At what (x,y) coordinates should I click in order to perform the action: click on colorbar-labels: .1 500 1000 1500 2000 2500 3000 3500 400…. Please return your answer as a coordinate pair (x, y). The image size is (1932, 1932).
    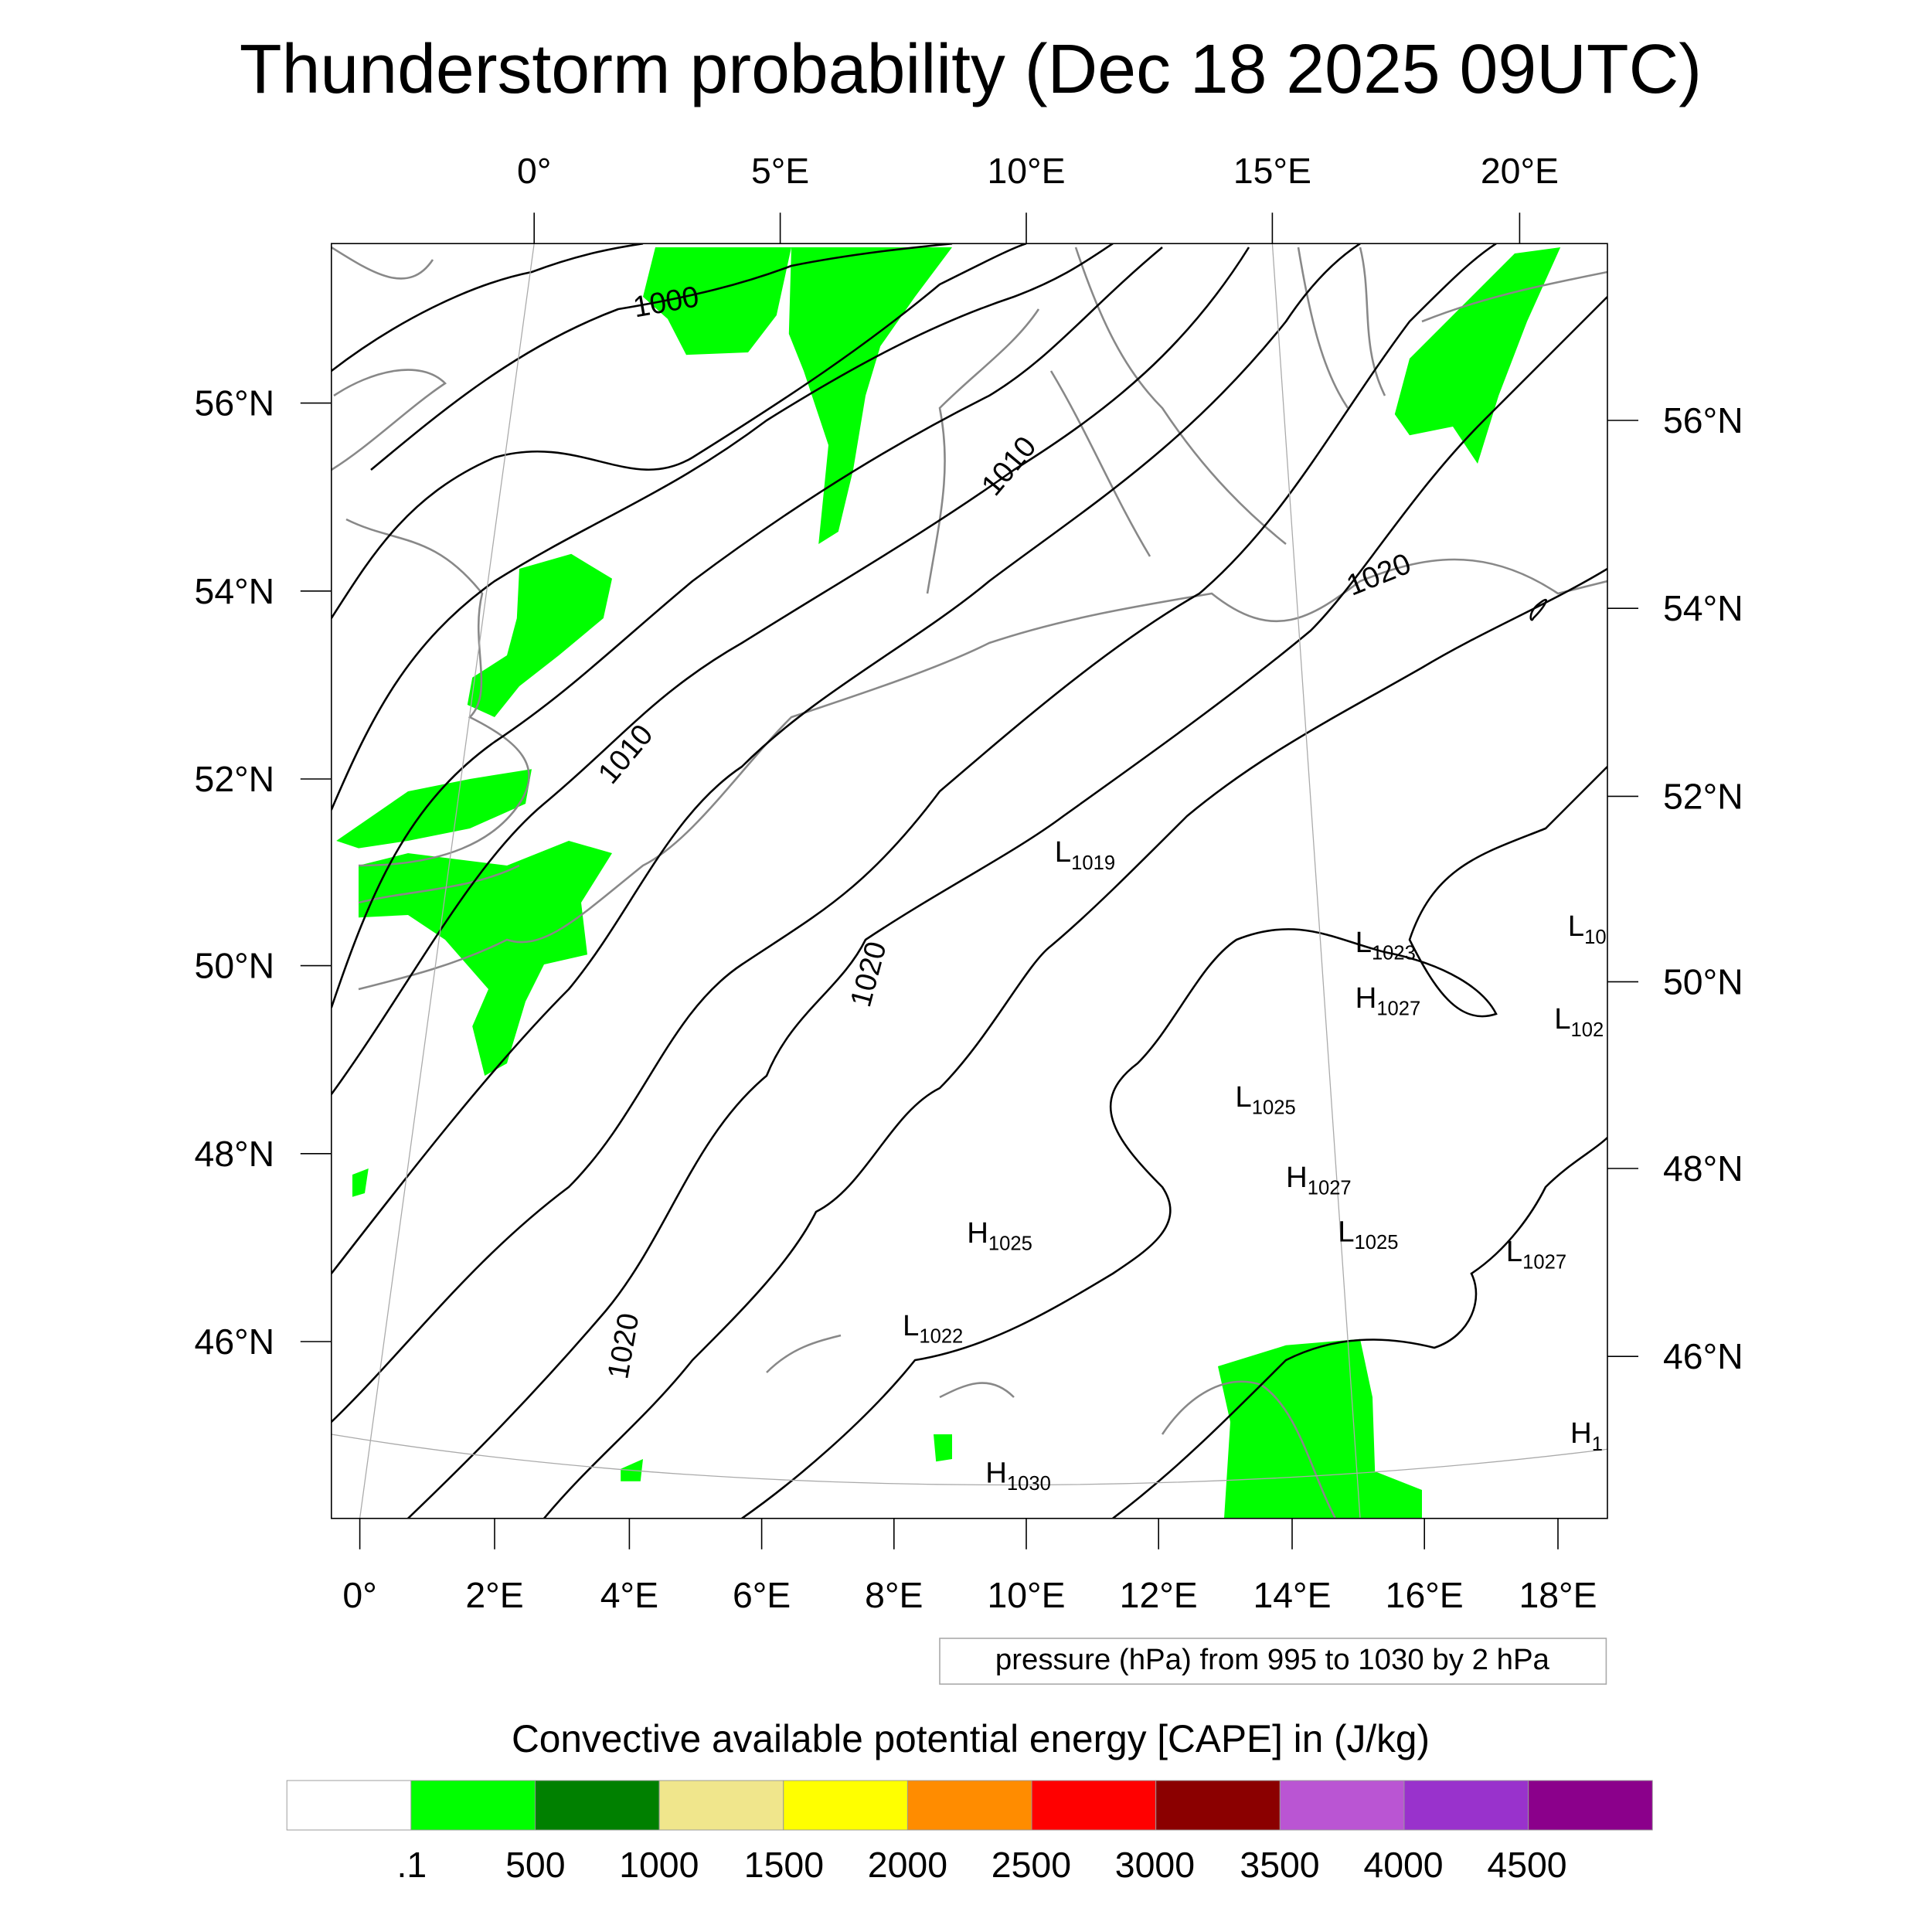
    Looking at the image, I should click on (981, 1865).